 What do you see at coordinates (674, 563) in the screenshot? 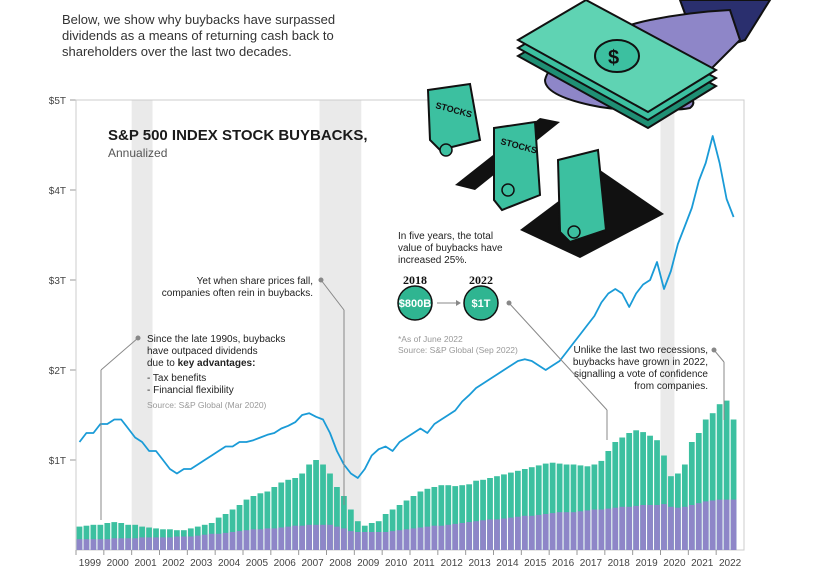
I see `x-tick-label-21: 2020` at bounding box center [674, 563].